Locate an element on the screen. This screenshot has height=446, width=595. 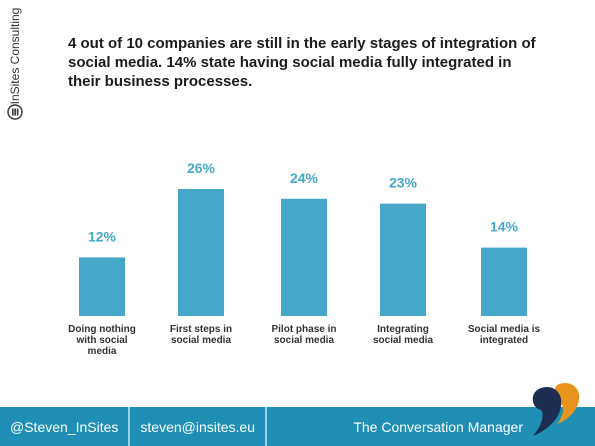
value-label: 24% is located at coordinates (304, 178).